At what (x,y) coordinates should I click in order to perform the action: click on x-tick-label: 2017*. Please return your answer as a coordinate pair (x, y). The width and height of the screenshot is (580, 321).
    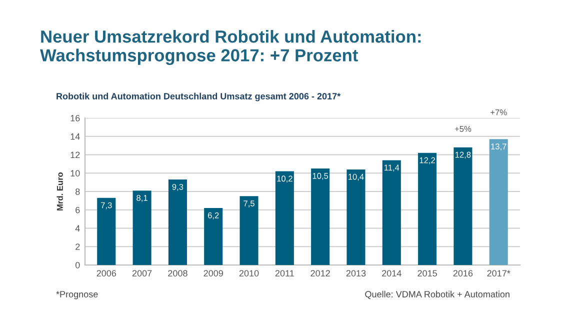
    Looking at the image, I should click on (498, 273).